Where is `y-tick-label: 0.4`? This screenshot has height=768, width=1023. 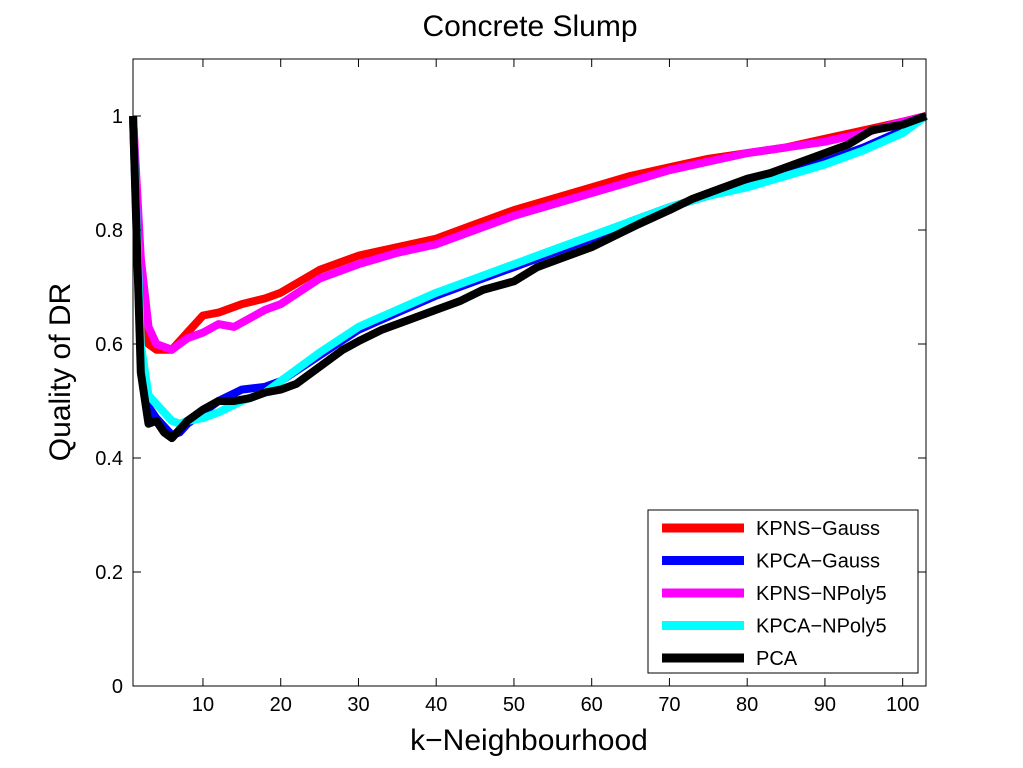
y-tick-label: 0.4 is located at coordinates (109, 459).